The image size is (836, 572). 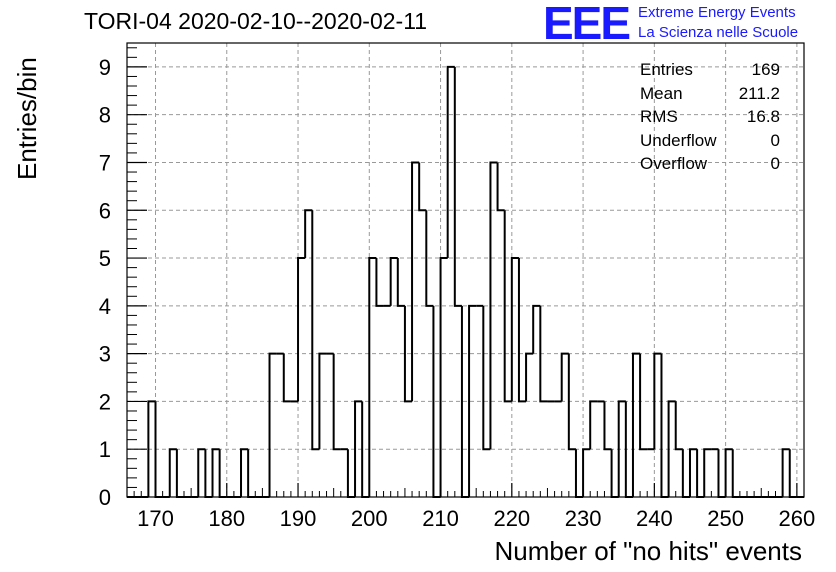 I want to click on x-tick-label: 220, so click(x=511, y=518).